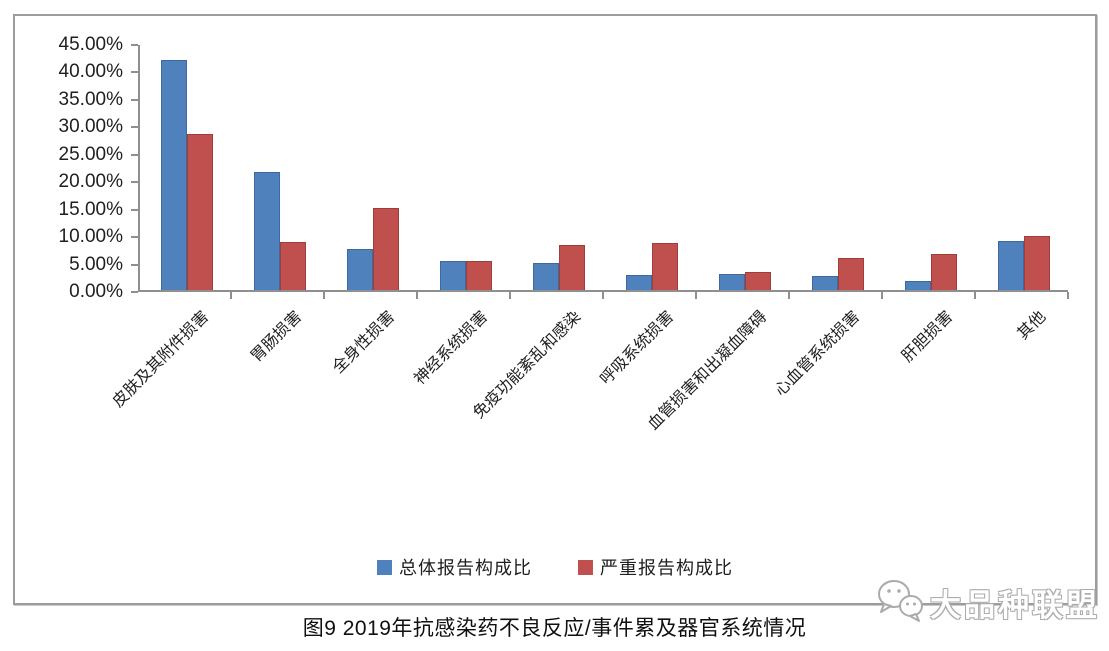  What do you see at coordinates (585, 567) in the screenshot?
I see `legend-swatch-serious-icon` at bounding box center [585, 567].